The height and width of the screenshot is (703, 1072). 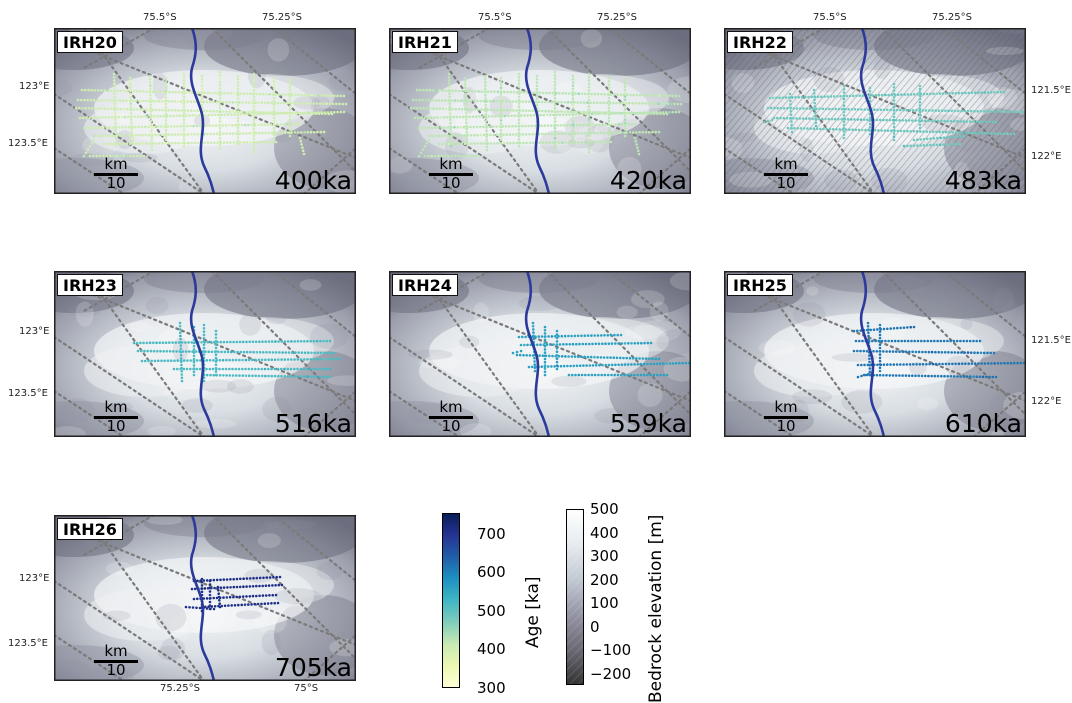 I want to click on lon-label-left: 123°E, so click(x=34, y=578).